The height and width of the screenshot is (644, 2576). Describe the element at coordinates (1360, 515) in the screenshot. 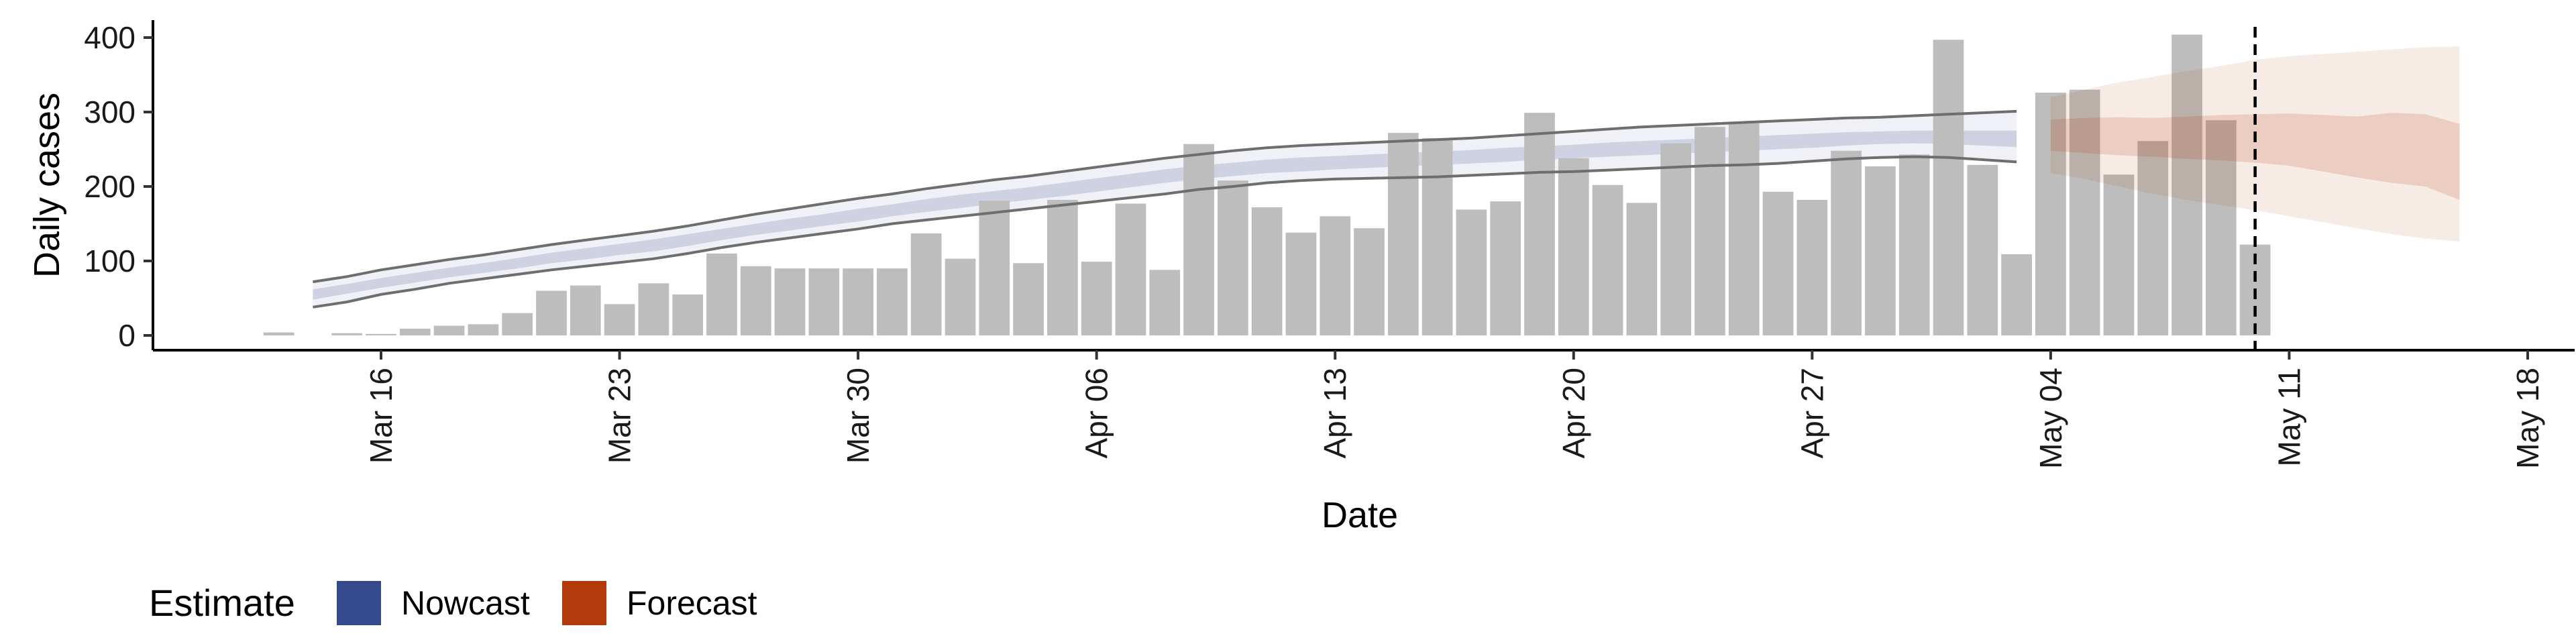

I see `x-axis-title: Date` at that location.